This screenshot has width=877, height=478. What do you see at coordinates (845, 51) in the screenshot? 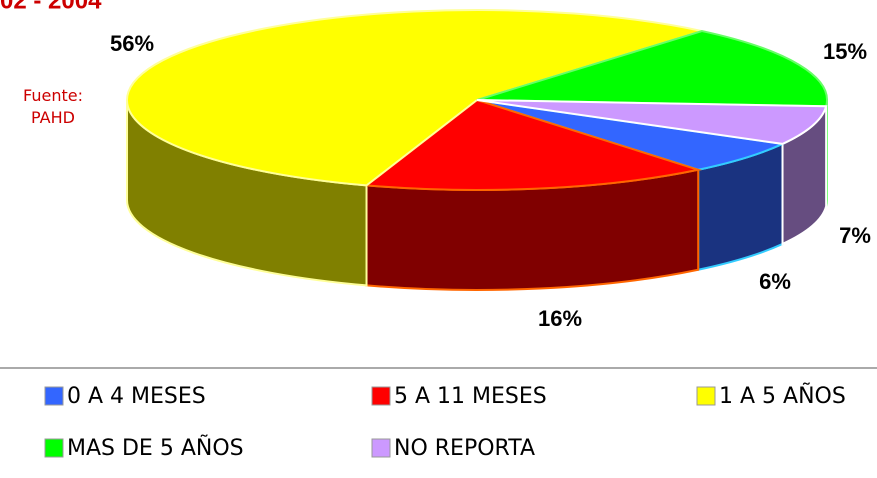
I see `data-label: 15%` at bounding box center [845, 51].